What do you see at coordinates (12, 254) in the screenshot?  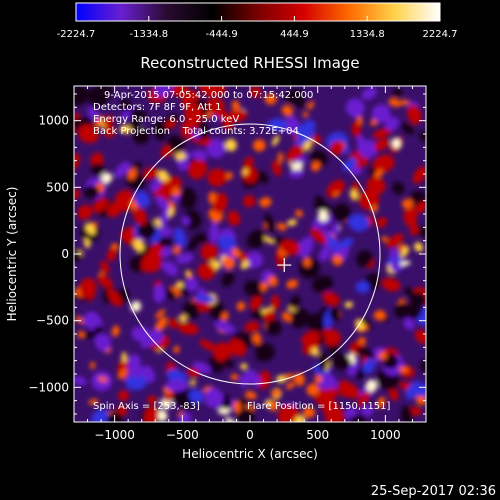 I see `y-axis-label: Heliocentric Y (arcsec)` at bounding box center [12, 254].